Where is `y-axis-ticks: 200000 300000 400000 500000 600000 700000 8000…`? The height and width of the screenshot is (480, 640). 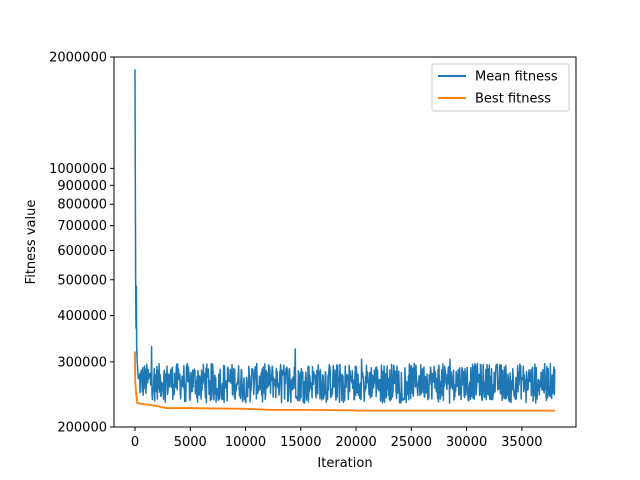 y-axis-ticks: 200000 300000 400000 500000 600000 700000 8000… is located at coordinates (81, 243).